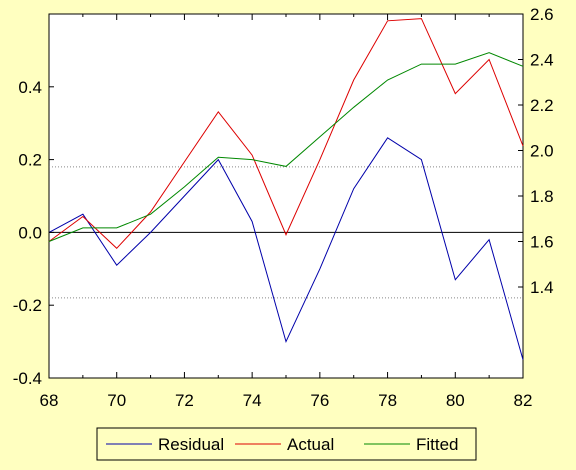  What do you see at coordinates (310, 444) in the screenshot?
I see `legend-label-actual: Actual` at bounding box center [310, 444].